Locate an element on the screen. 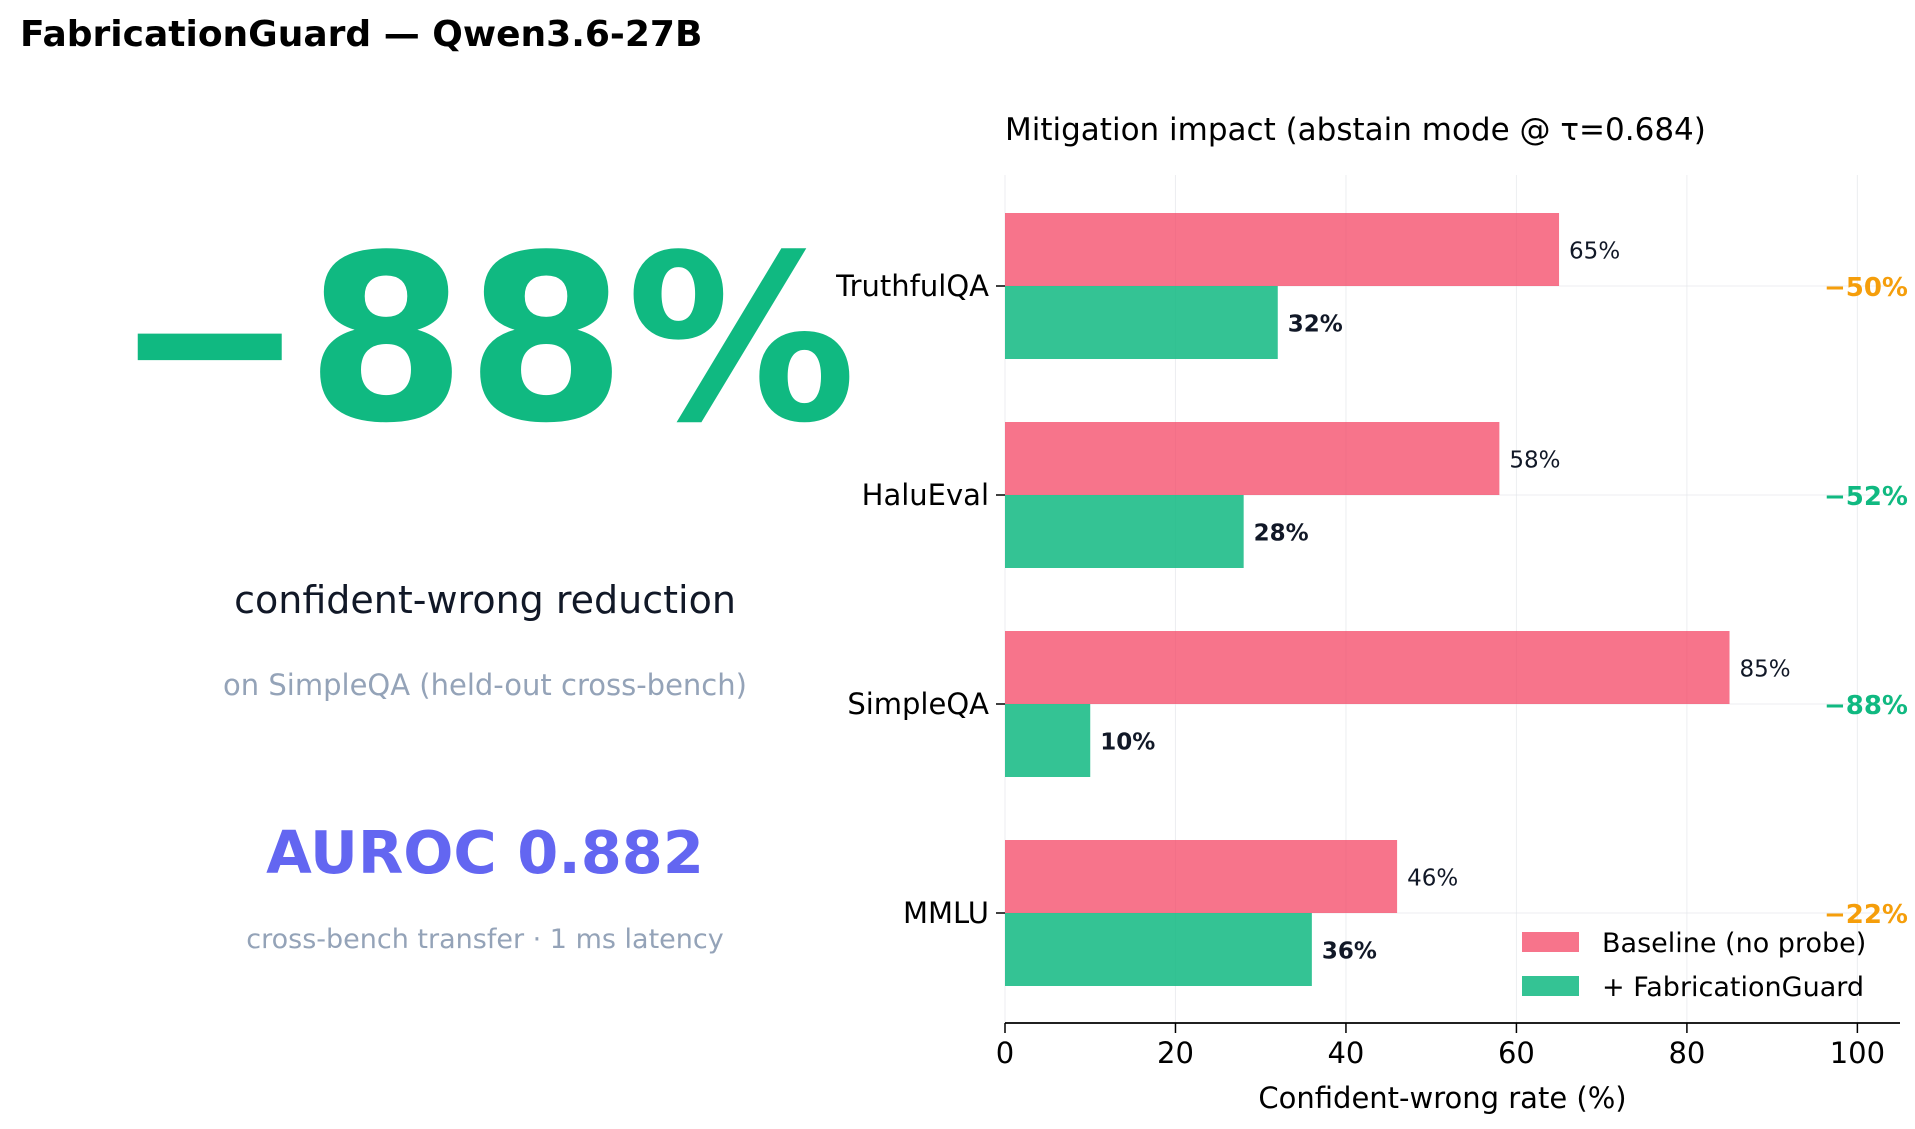  bar-label-baseline: 85% is located at coordinates (1765, 670).